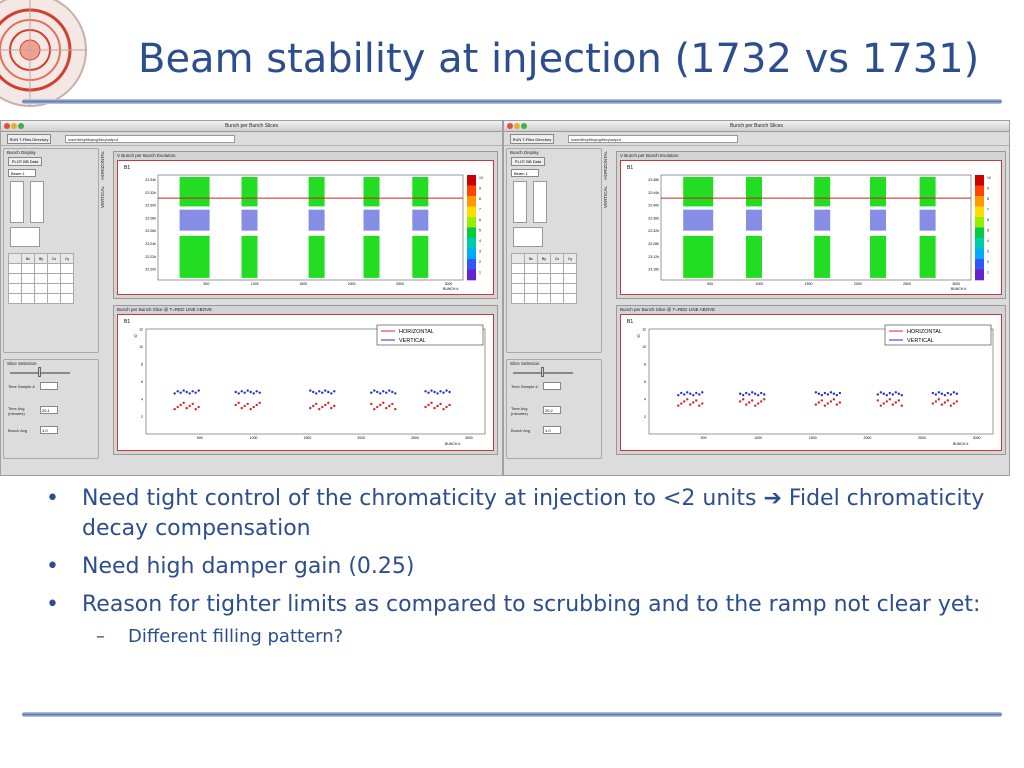 The width and height of the screenshot is (1024, 768). What do you see at coordinates (524, 152) in the screenshot?
I see `group-label: Bunch Display` at bounding box center [524, 152].